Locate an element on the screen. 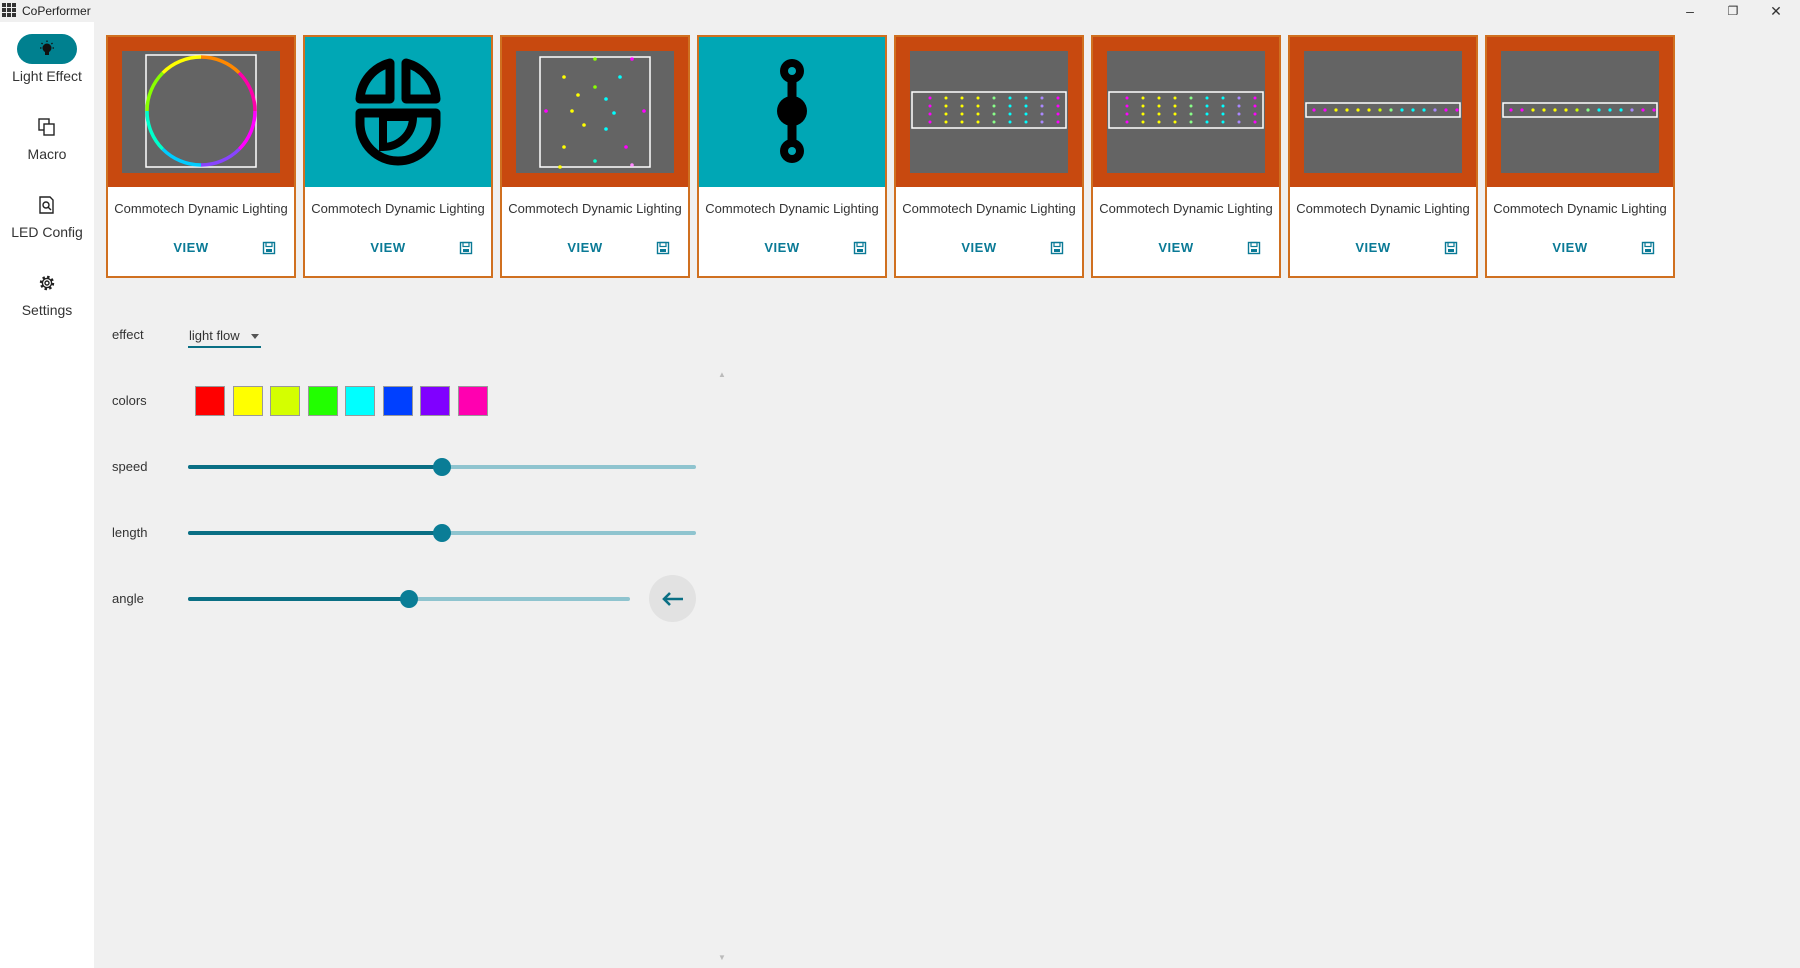  effect-dropdown: light flow is located at coordinates (224, 337).